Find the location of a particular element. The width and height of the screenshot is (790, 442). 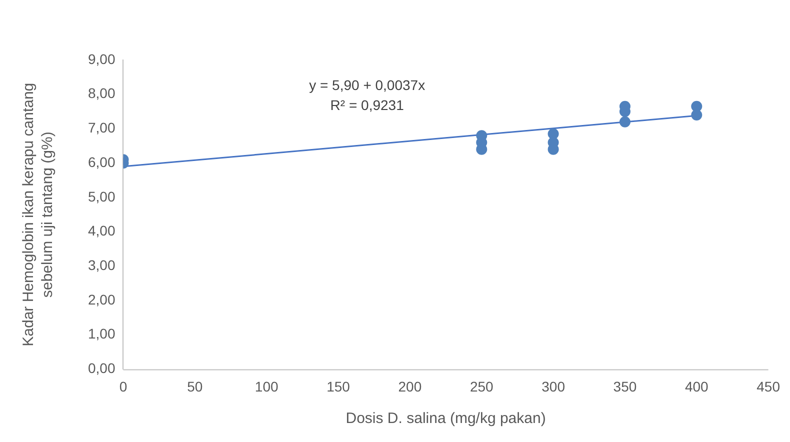

y-tick-label: 9,00 is located at coordinates (102, 58).